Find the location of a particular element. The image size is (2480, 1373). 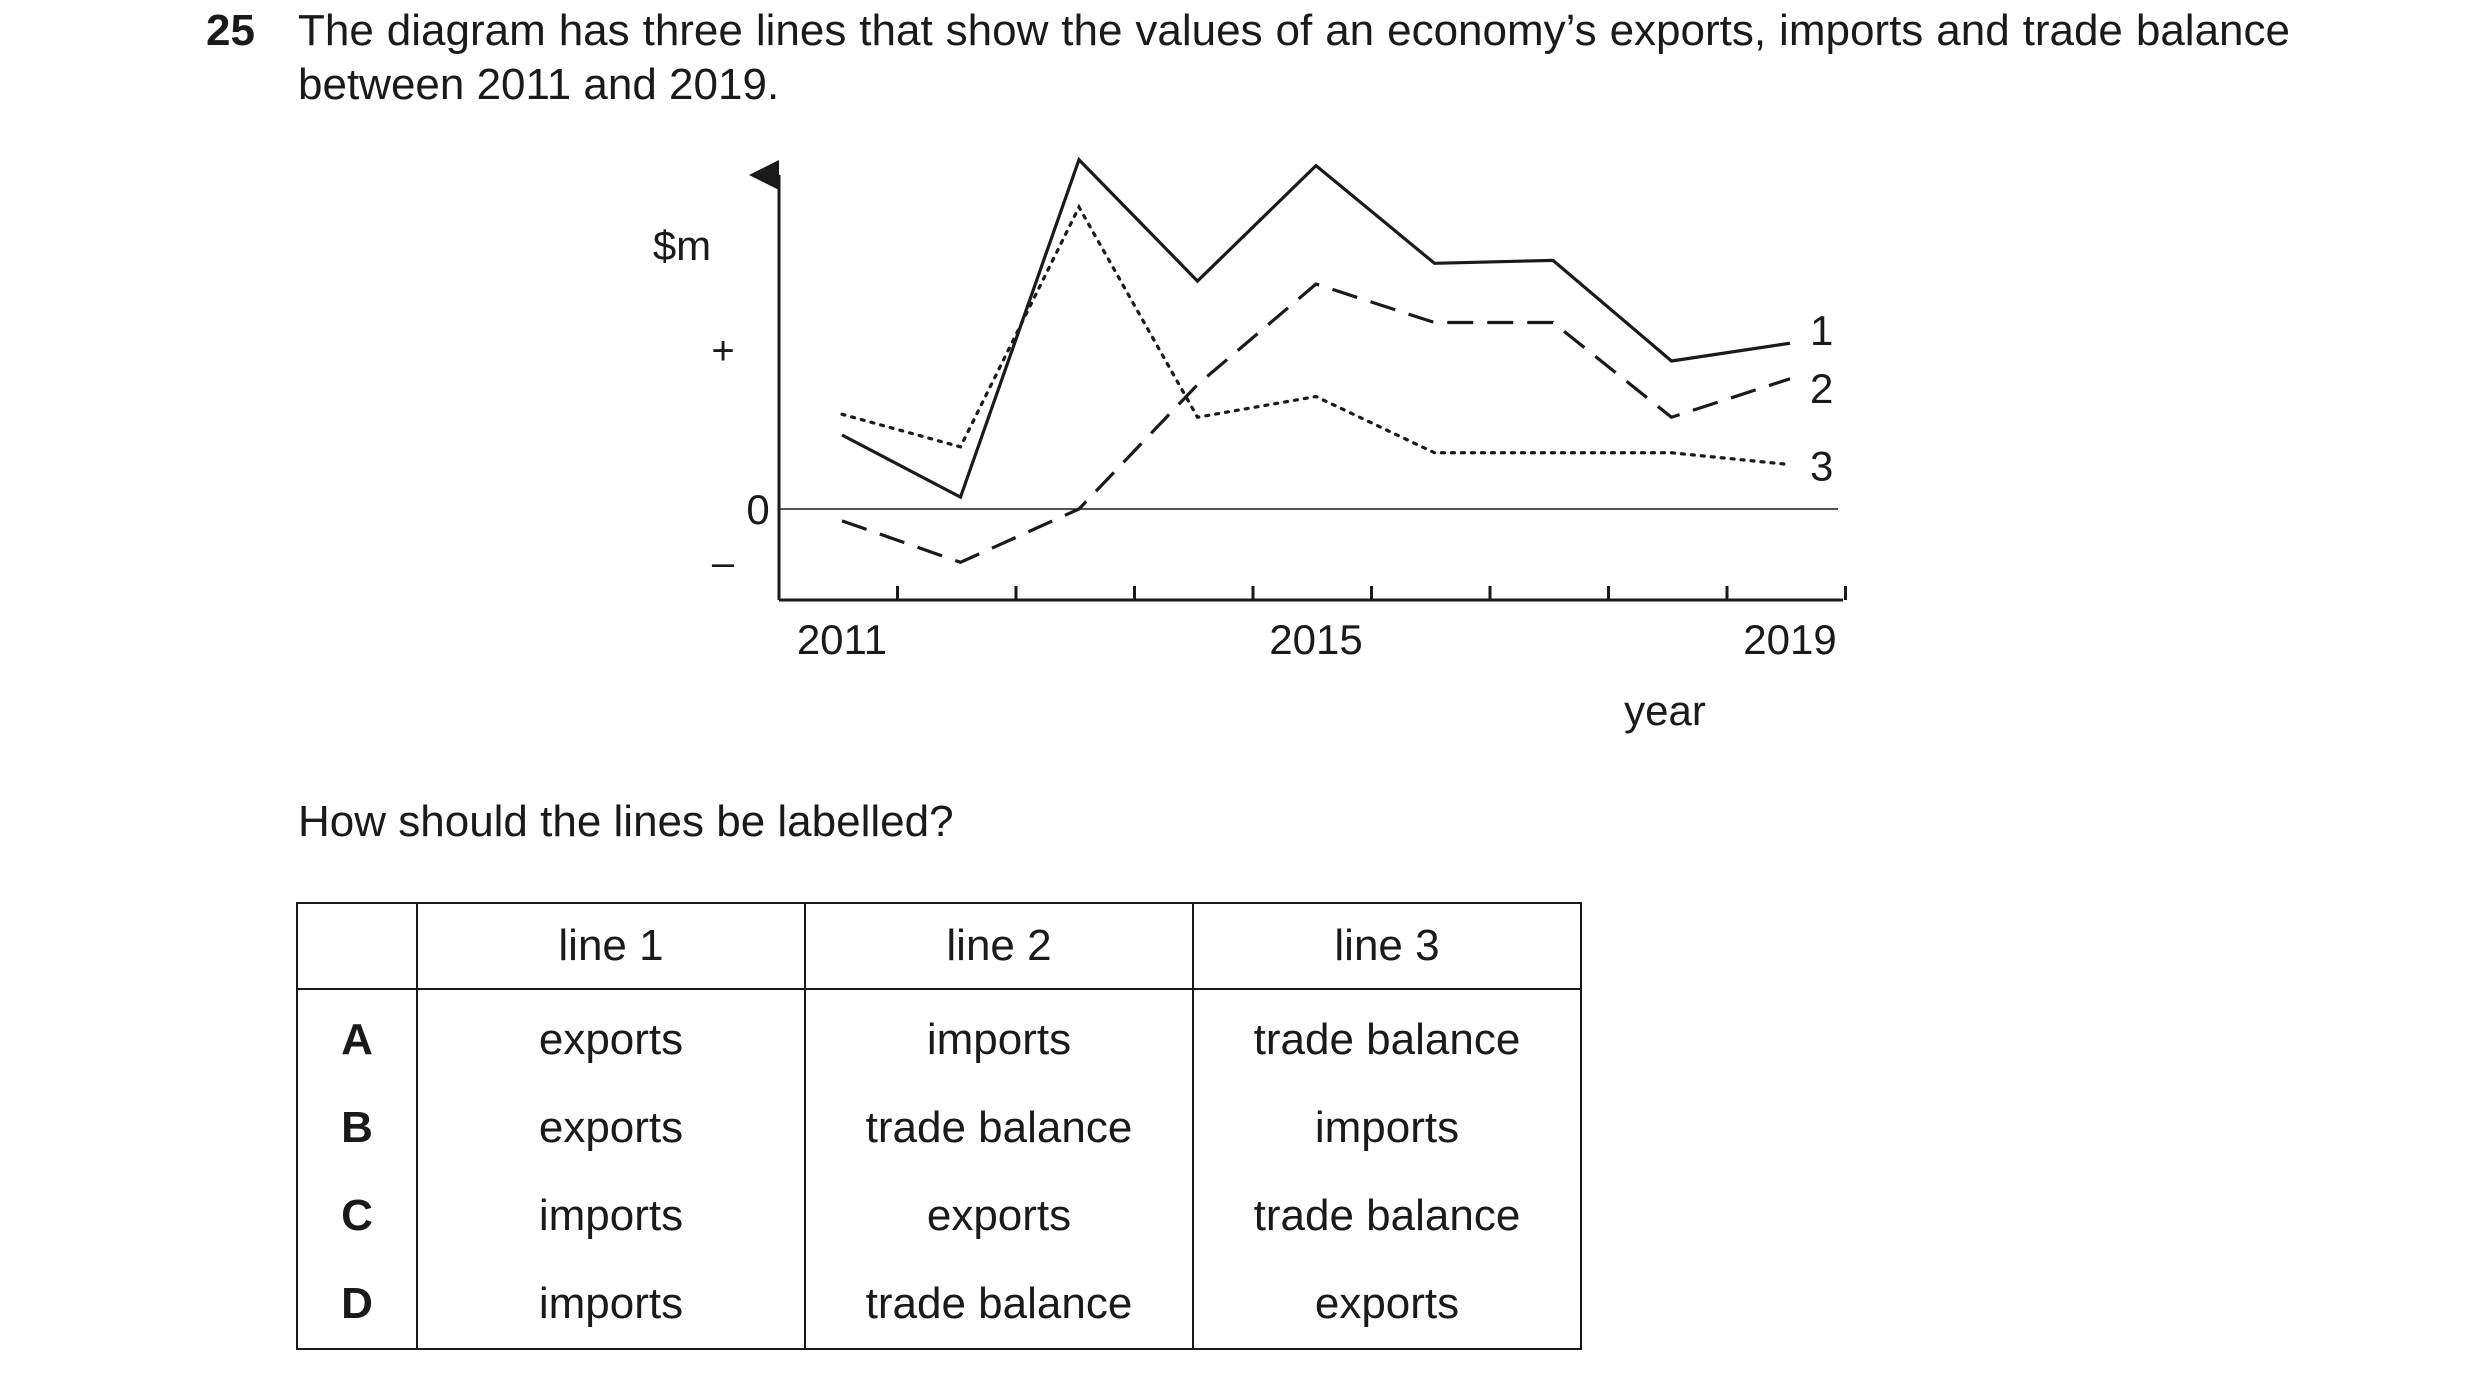

question-number: 25 is located at coordinates (230, 30).